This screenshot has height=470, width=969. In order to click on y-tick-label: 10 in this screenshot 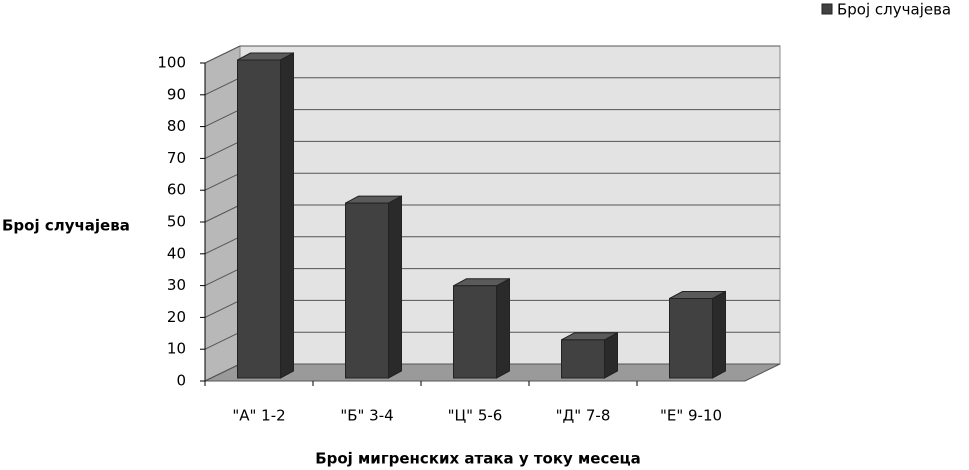, I will do `click(176, 349)`.